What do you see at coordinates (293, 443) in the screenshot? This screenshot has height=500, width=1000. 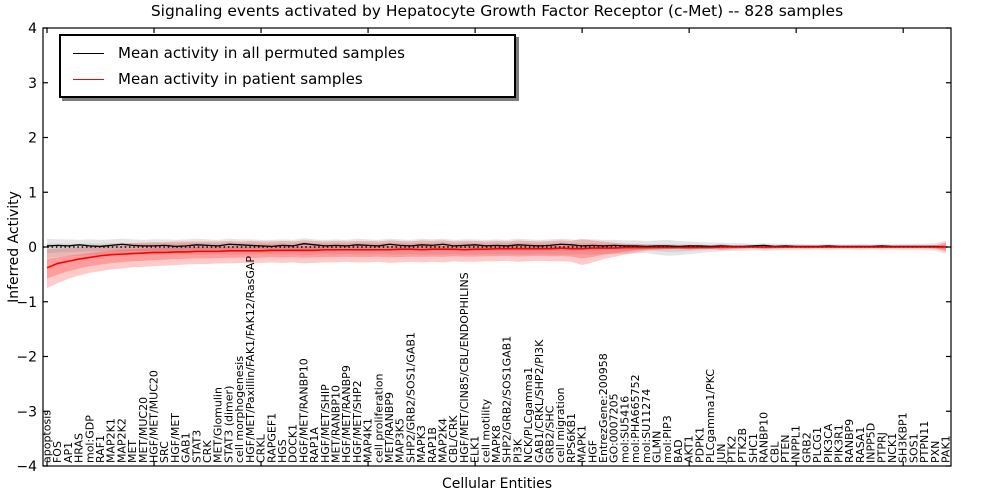 I see `x-category-label: DOCK1` at bounding box center [293, 443].